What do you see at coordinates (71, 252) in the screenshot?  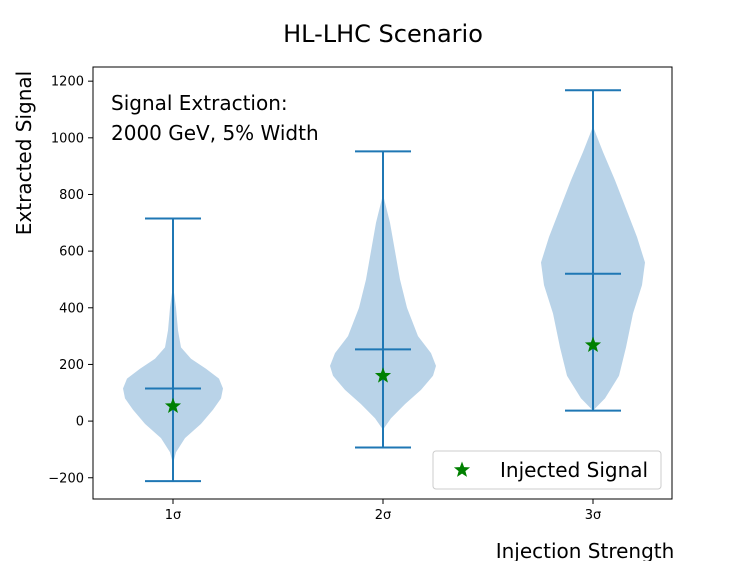 I see `y-tick-label: 600` at bounding box center [71, 252].